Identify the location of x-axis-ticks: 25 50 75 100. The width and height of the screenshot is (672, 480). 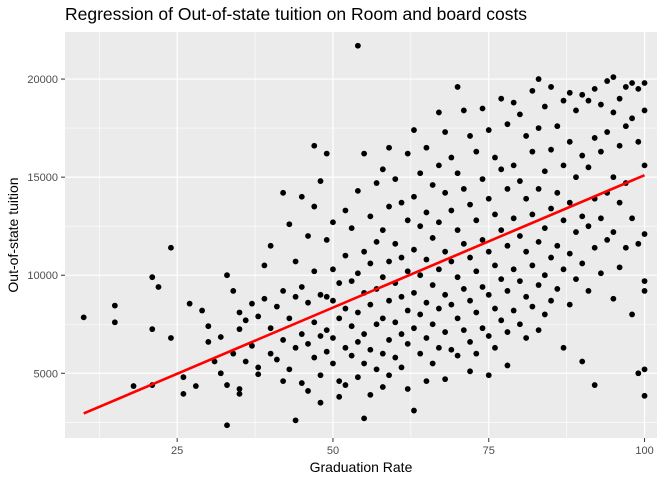
(412, 447).